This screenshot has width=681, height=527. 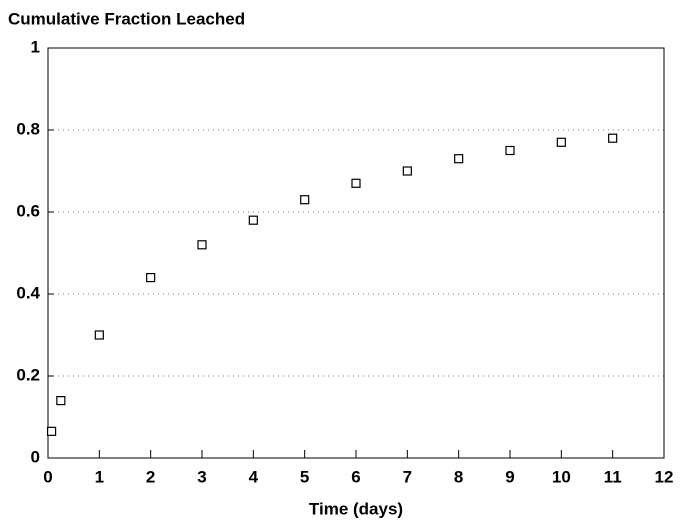 What do you see at coordinates (35, 46) in the screenshot?
I see `y-tick-label: 1` at bounding box center [35, 46].